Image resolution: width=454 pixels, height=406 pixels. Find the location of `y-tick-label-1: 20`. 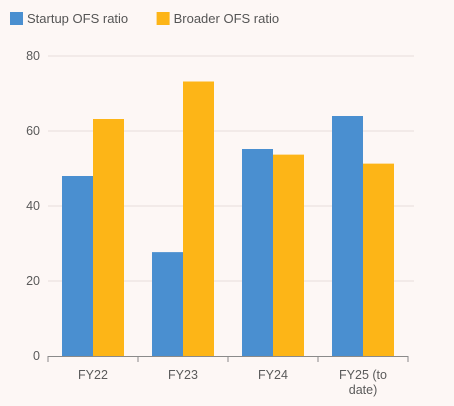

y-tick-label-1: 20 is located at coordinates (33, 281).